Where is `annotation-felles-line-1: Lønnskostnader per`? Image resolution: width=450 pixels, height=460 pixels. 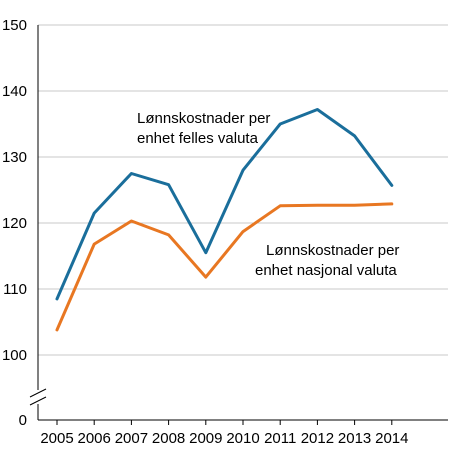
annotation-felles-line-1: Lønnskostnader per is located at coordinates (203, 118).